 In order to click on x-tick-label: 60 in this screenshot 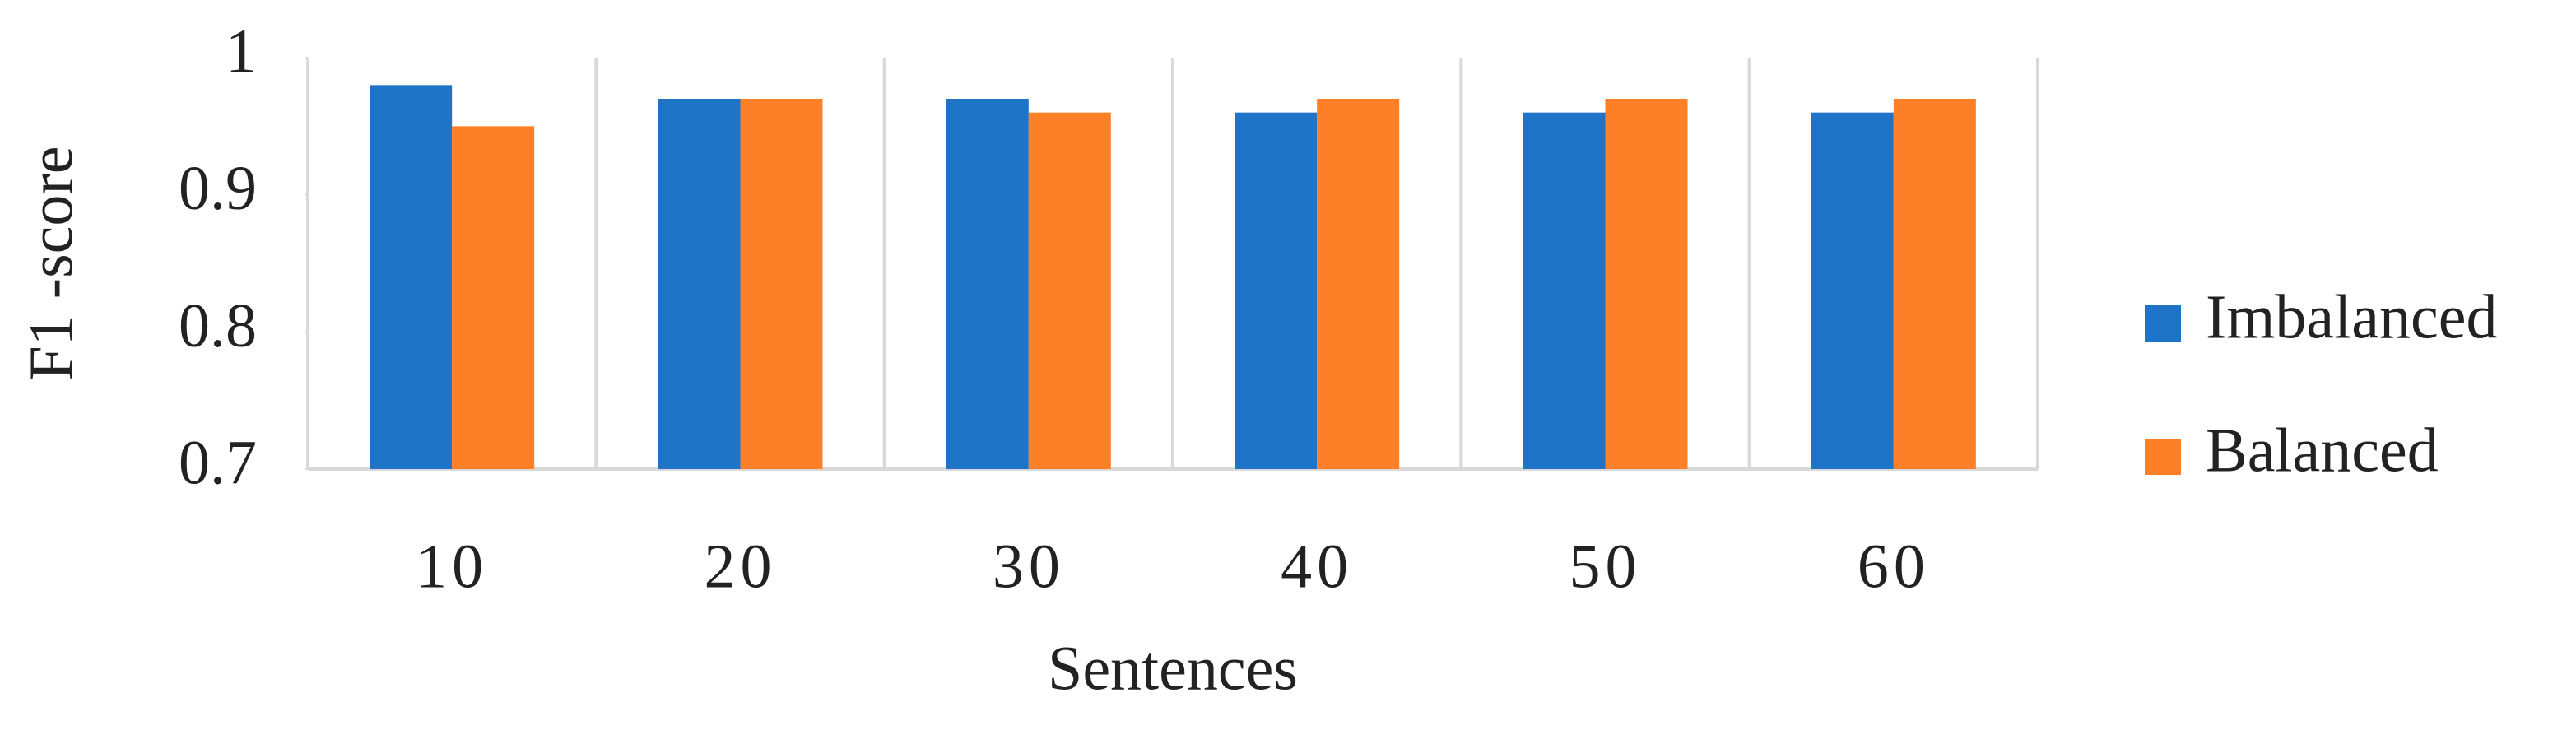, I will do `click(1894, 566)`.